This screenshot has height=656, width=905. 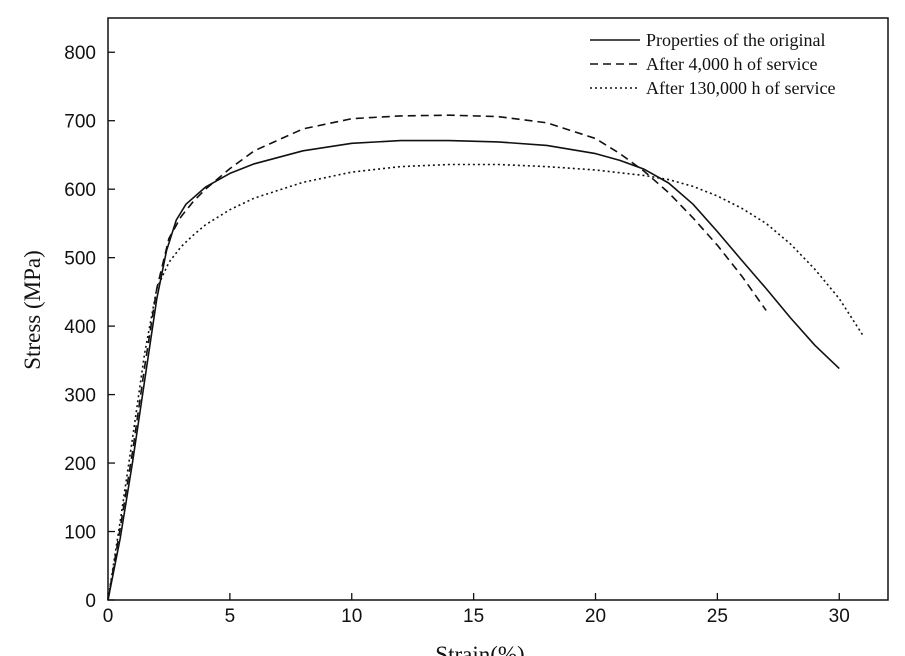 I want to click on x-tick-label: 0, so click(x=108, y=616).